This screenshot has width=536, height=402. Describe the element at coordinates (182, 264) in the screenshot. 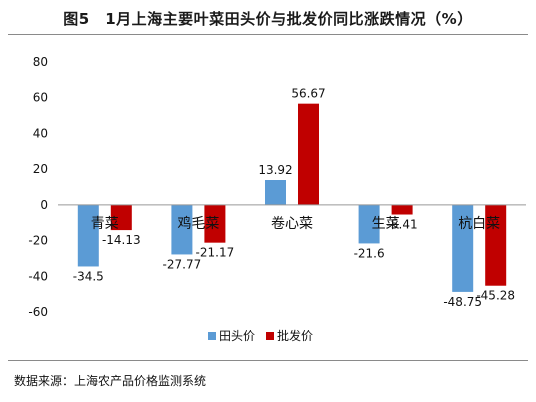

I see `data-label: -27.77` at that location.